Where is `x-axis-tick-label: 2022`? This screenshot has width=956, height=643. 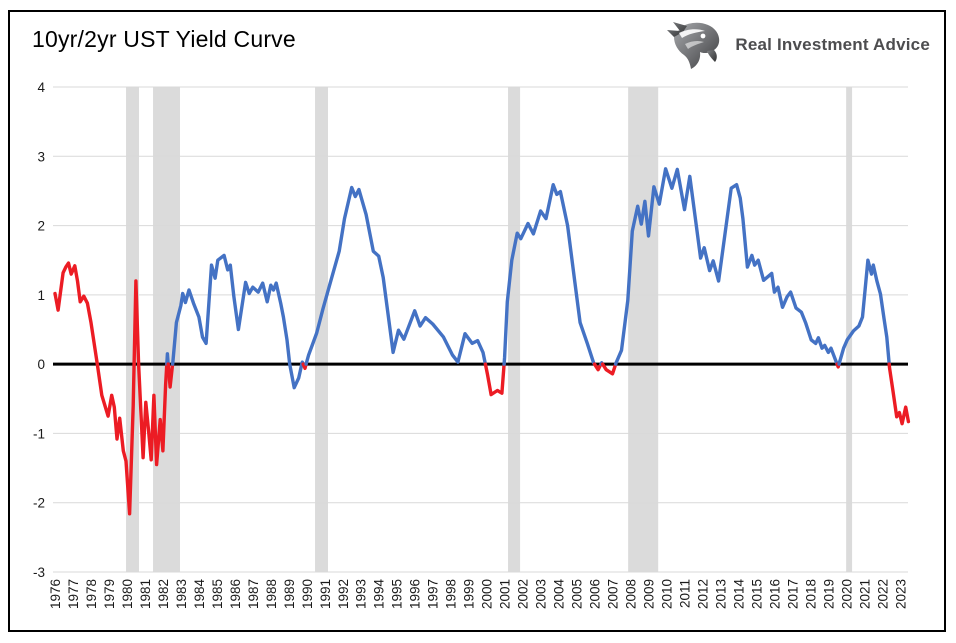
x-axis-tick-label: 2022 is located at coordinates (882, 594).